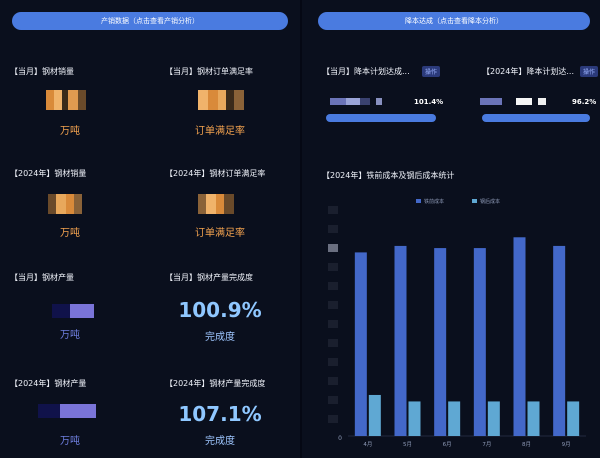 The height and width of the screenshot is (458, 600). Describe the element at coordinates (431, 71) in the screenshot. I see `operation-tag-monthly: 操作` at that location.